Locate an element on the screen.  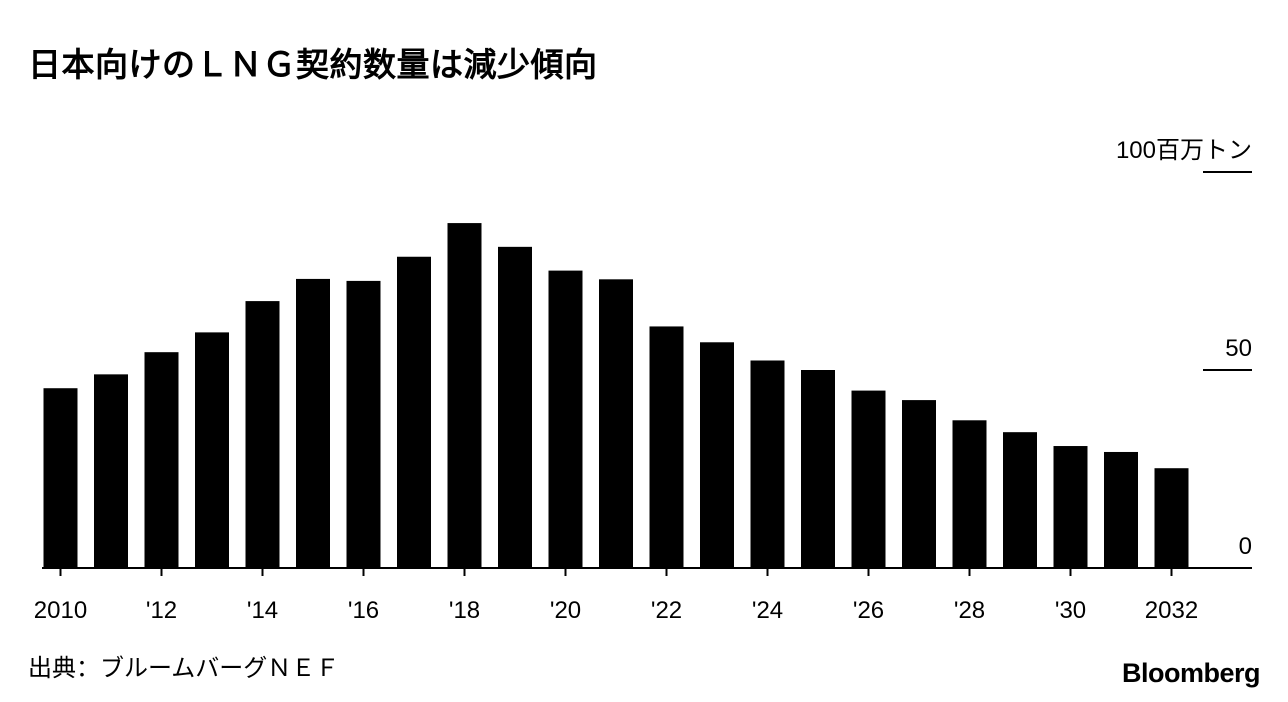
bar-2019 is located at coordinates (515, 407).